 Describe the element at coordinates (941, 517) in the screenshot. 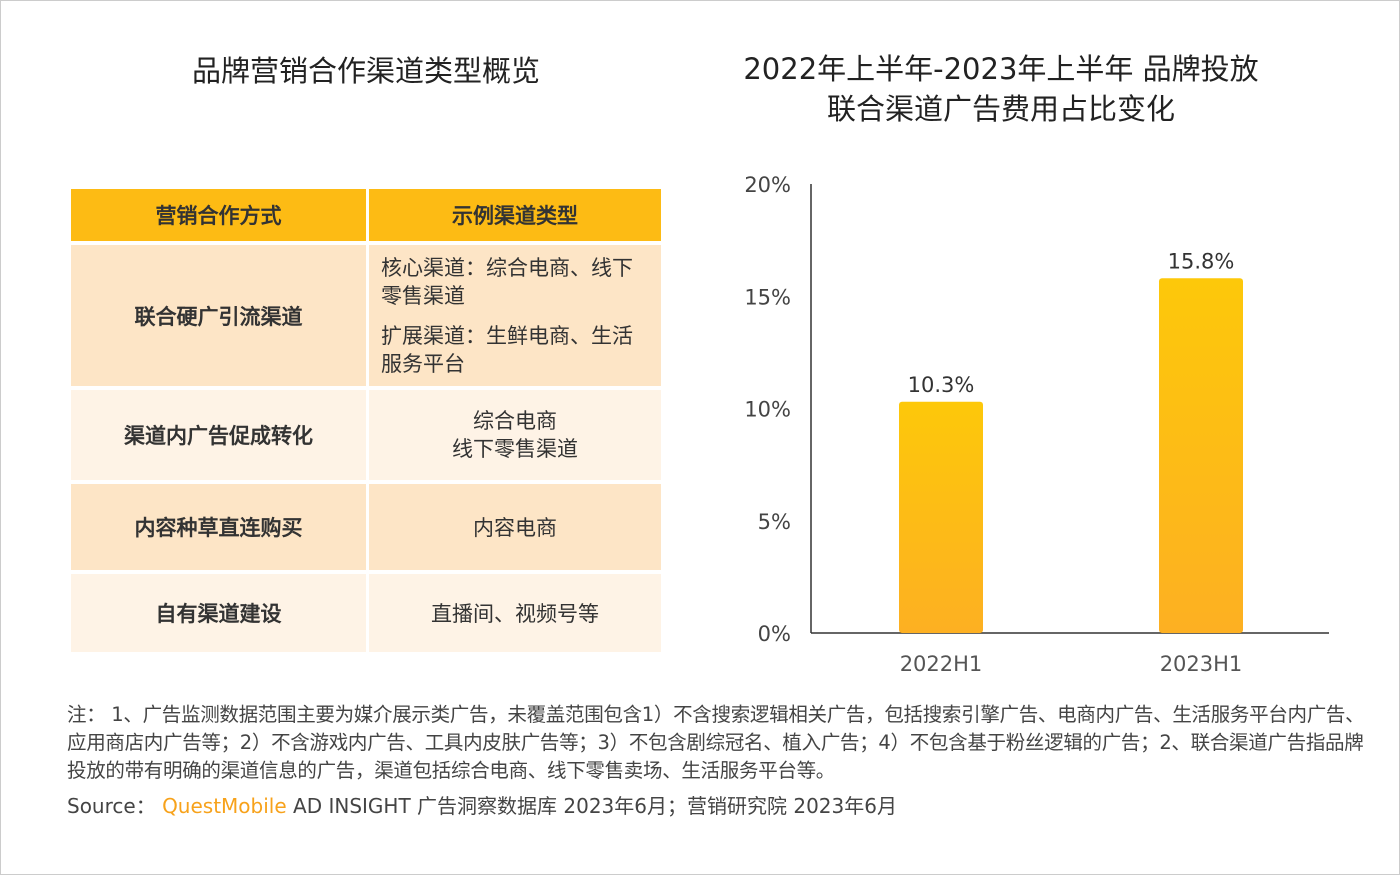

I see `bar-2022H1` at that location.